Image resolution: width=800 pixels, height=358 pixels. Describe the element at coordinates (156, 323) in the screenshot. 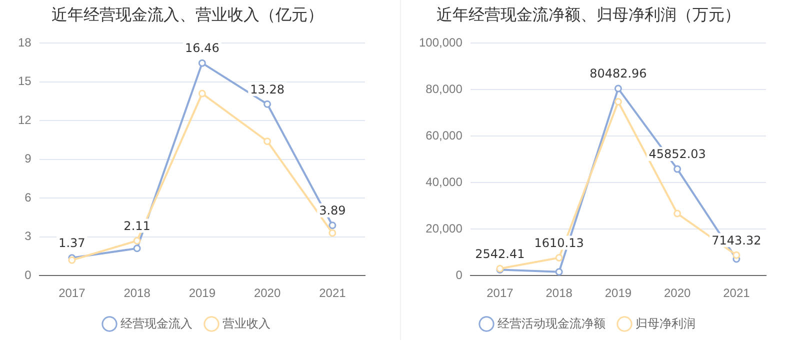

I see `legend-label: 经营现金流入` at that location.